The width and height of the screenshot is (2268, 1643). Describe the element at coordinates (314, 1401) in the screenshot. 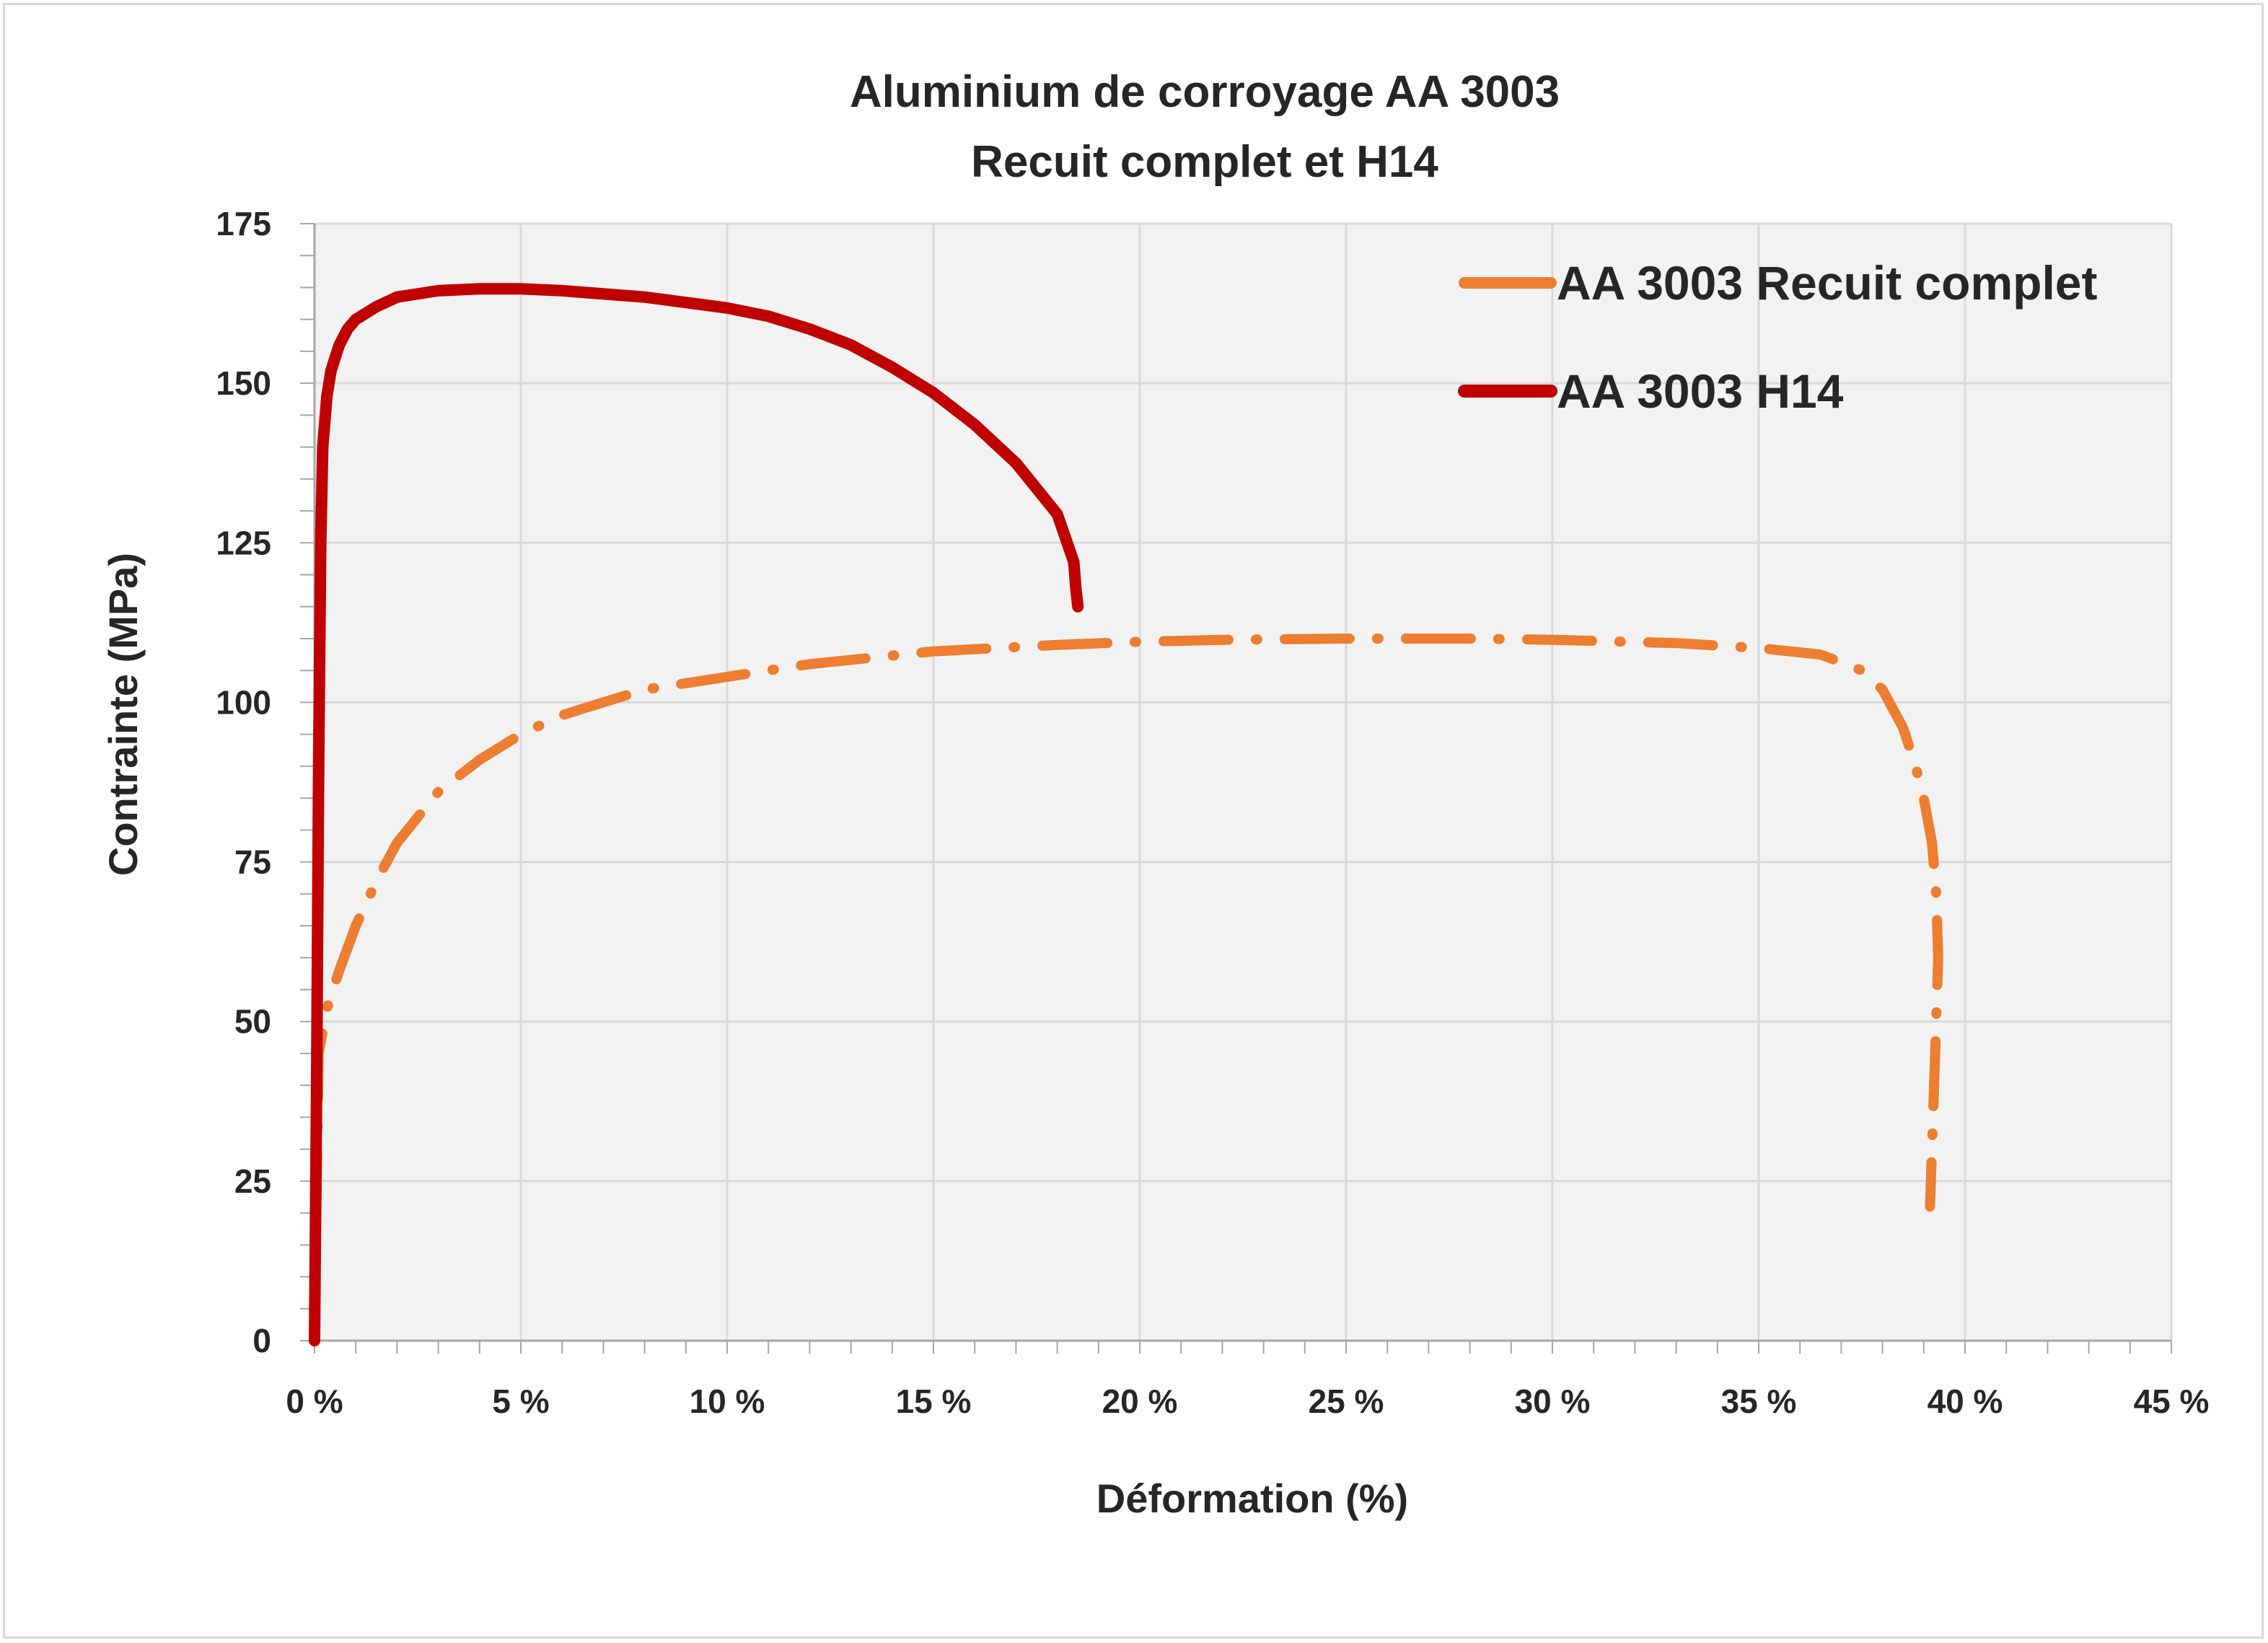

I see `x-tick-label: 0 %` at that location.